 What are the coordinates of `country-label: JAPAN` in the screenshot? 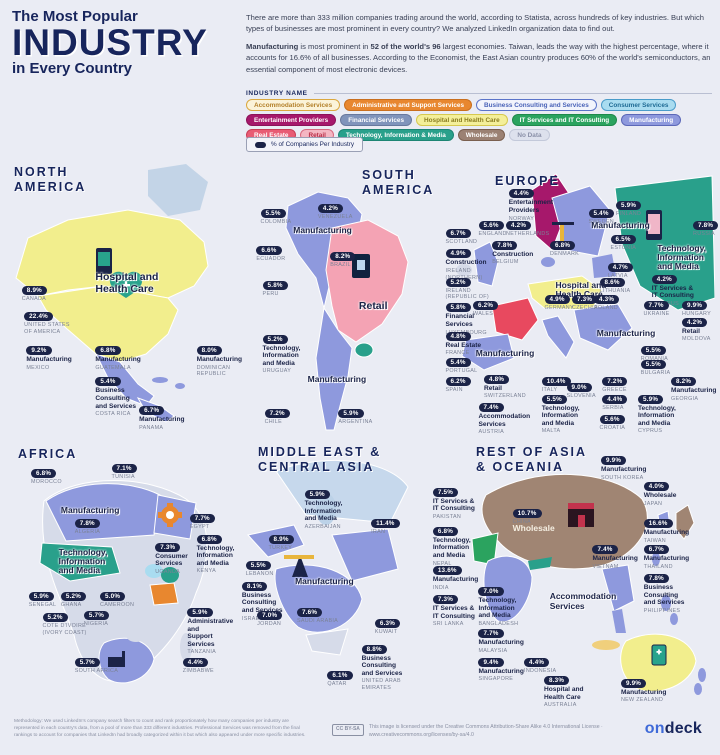 It's located at (653, 503).